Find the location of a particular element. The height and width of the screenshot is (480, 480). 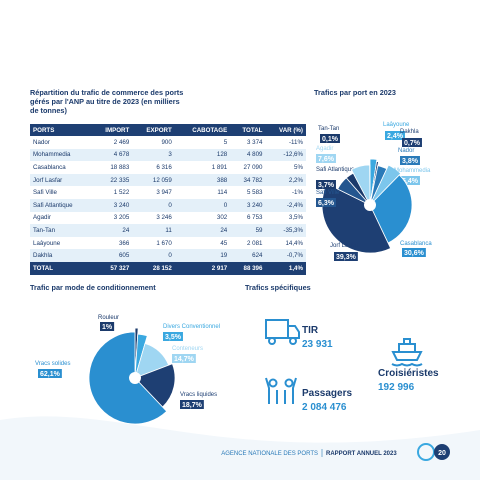

slice-name: Casablanca is located at coordinates (416, 244).